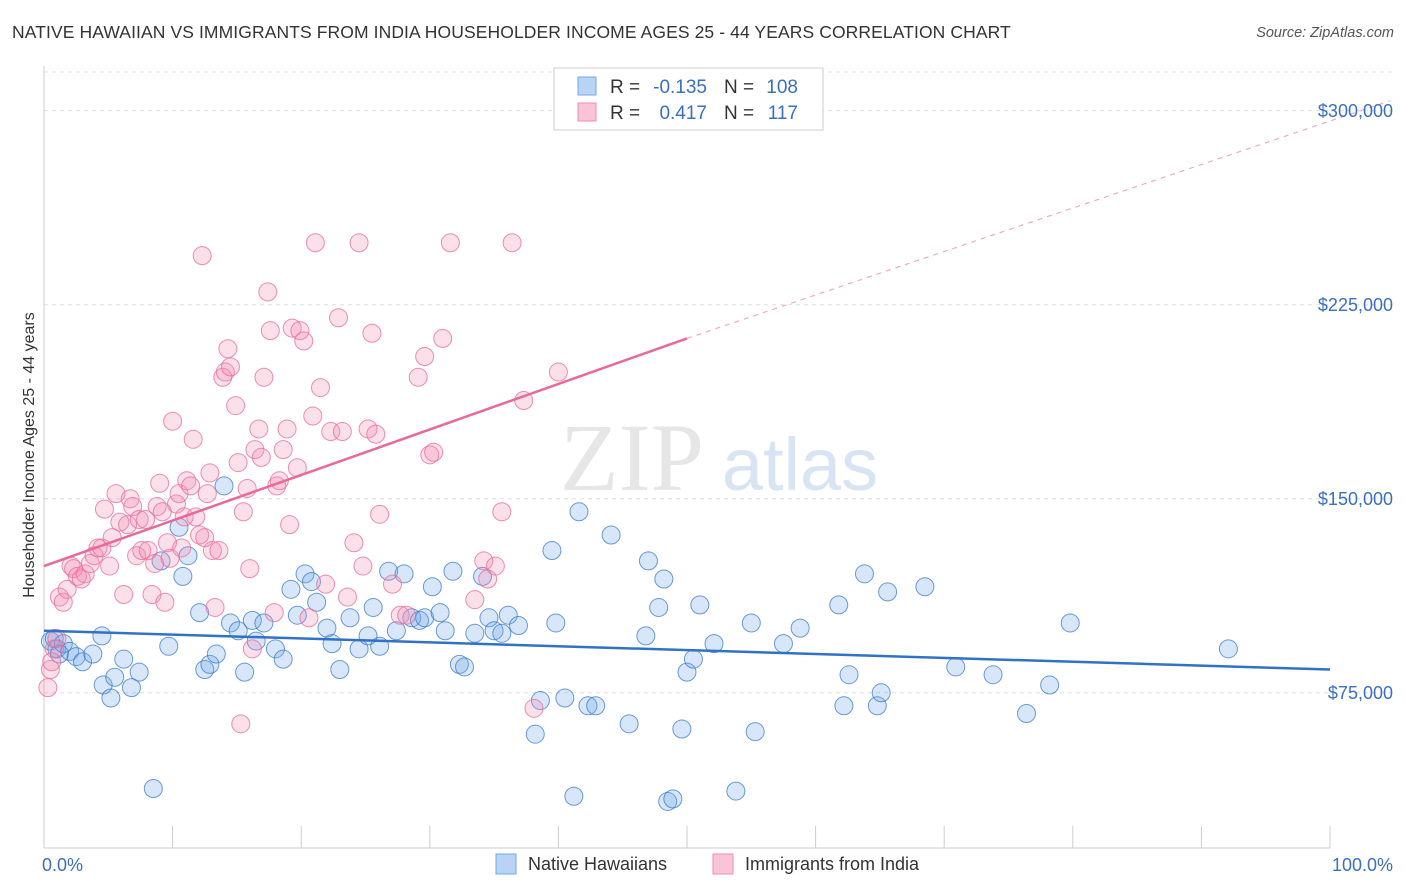  What do you see at coordinates (1355, 305) in the screenshot?
I see `y-tick-label-2: $225,000` at bounding box center [1355, 305].